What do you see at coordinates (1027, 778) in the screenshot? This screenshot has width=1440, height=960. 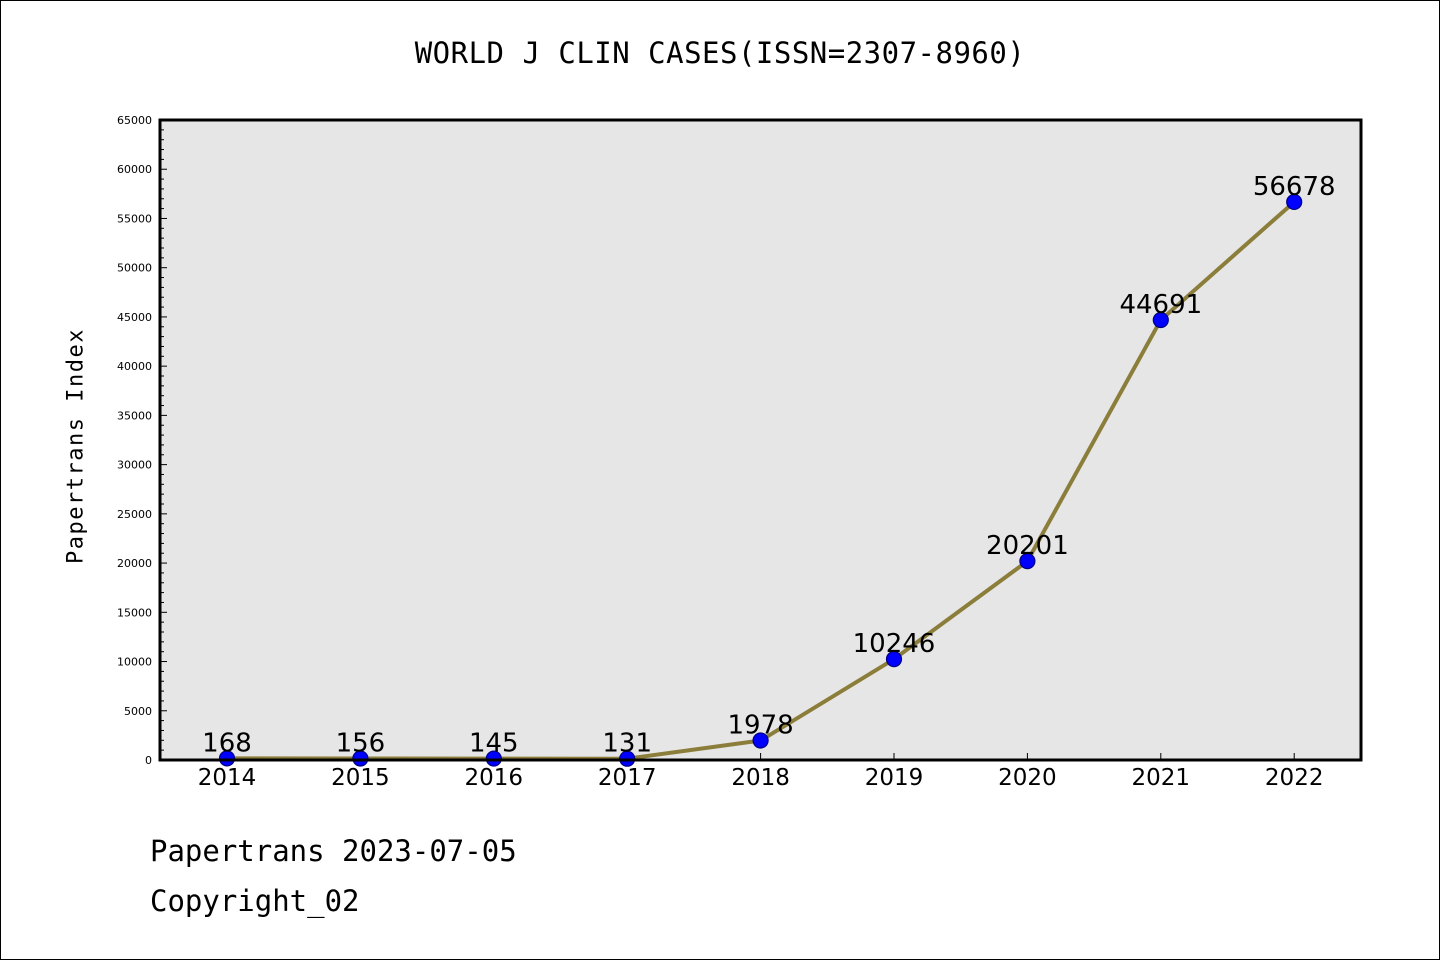 I see `x-tick-label: 2020` at bounding box center [1027, 778].